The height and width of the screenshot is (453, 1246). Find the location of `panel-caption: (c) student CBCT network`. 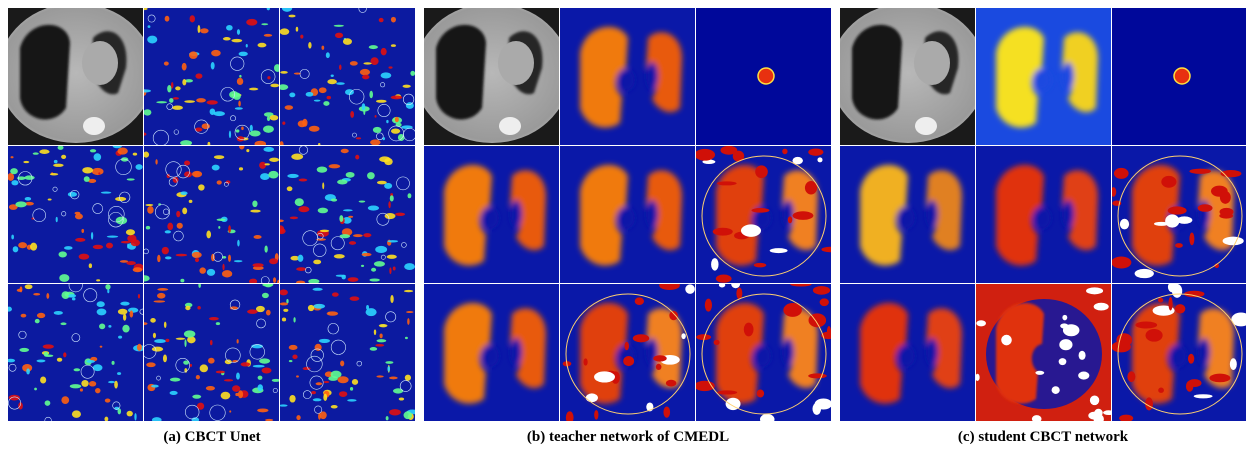

panel-caption: (c) student CBCT network is located at coordinates (1043, 437).